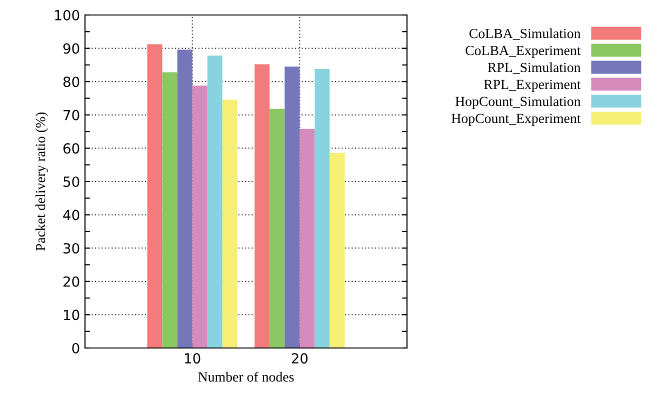  What do you see at coordinates (532, 86) in the screenshot?
I see `legend-label: RPL_Experiment` at bounding box center [532, 86].